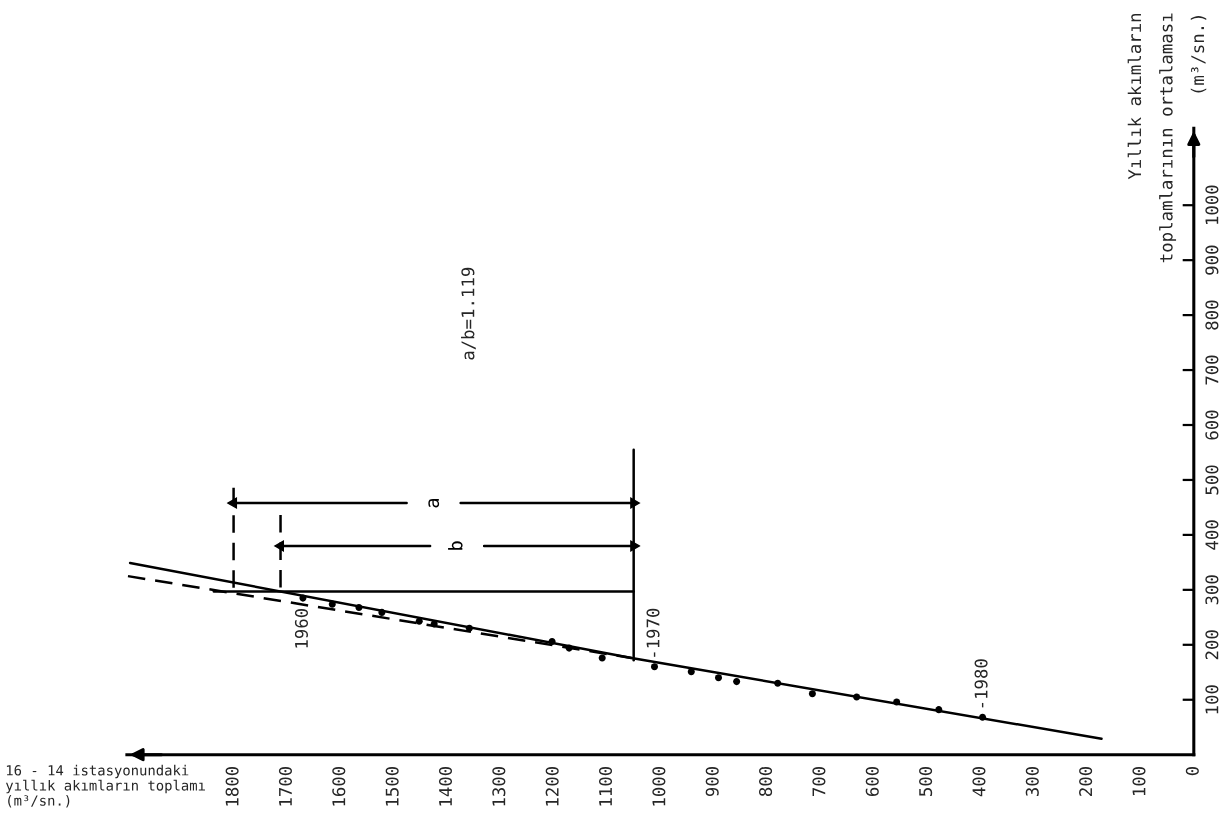 This screenshot has width=1232, height=833. What do you see at coordinates (1192, 771) in the screenshot?
I see `x-tick-label: 0` at bounding box center [1192, 771].